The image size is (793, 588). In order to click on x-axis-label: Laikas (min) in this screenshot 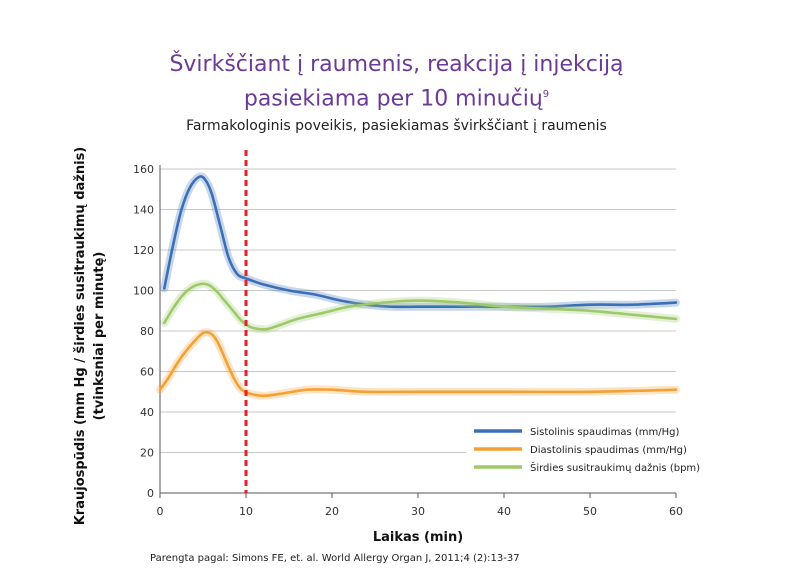, I will do `click(418, 537)`.